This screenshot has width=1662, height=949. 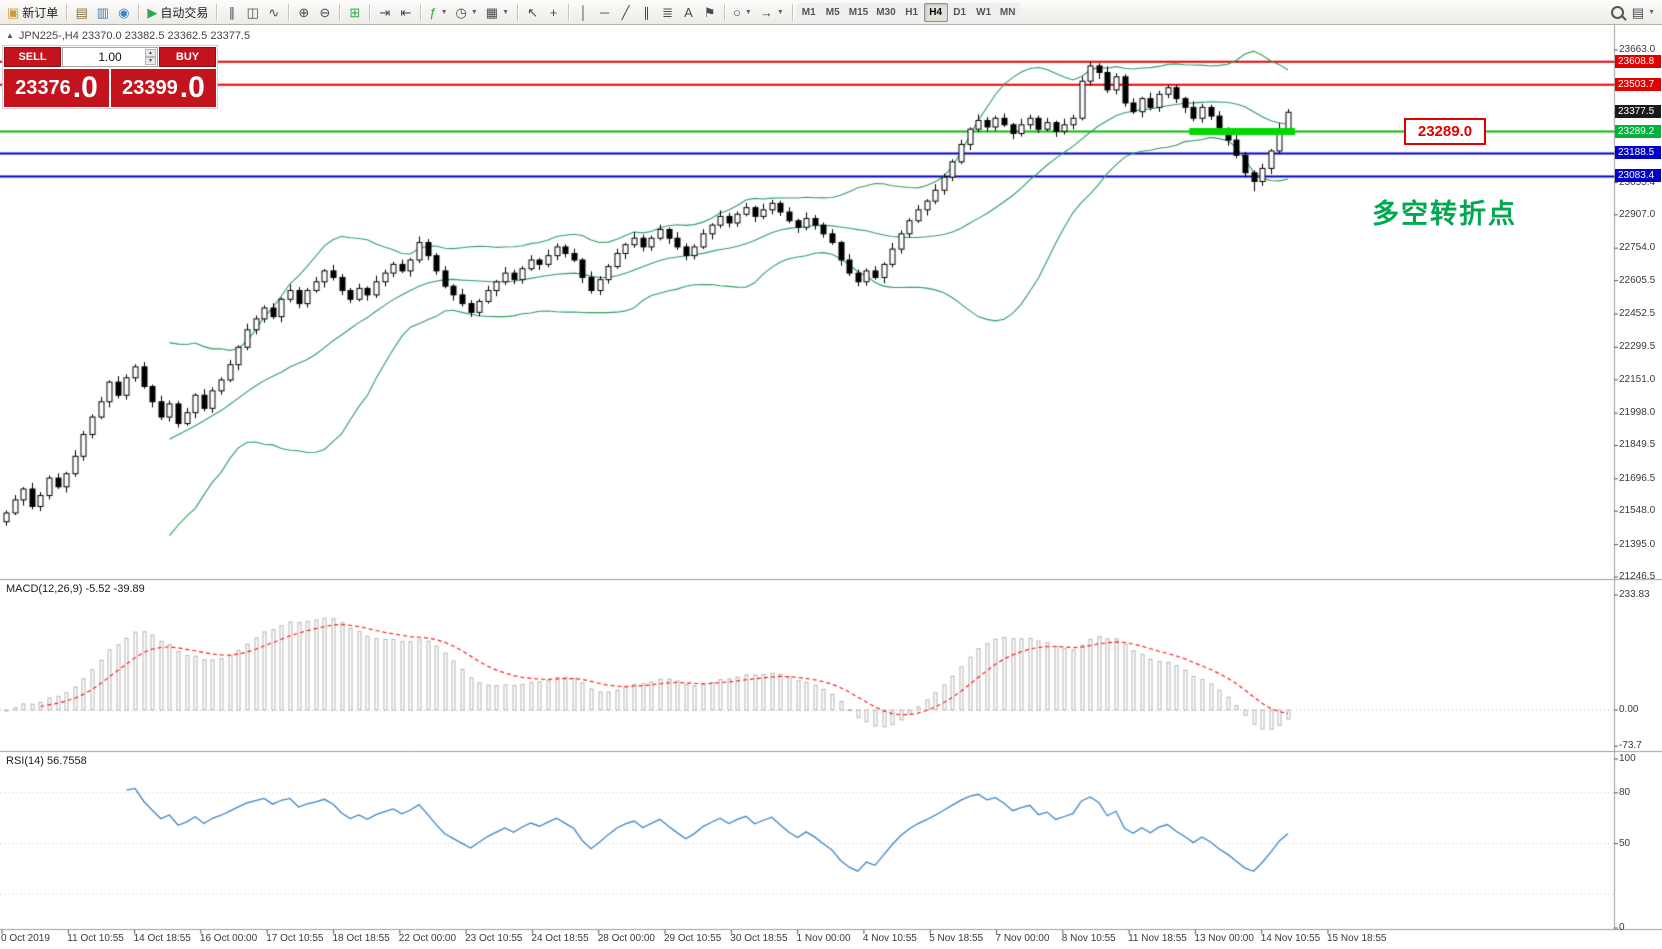 I want to click on price-axis-tick: 21548.0, so click(x=1637, y=511).